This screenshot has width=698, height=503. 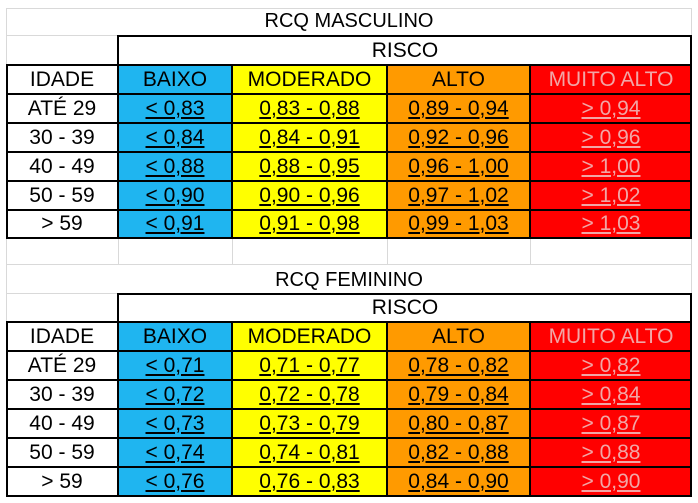 What do you see at coordinates (309, 137) in the screenshot?
I see `masculino-row-2-moderado: 0,84 - 0,91` at bounding box center [309, 137].